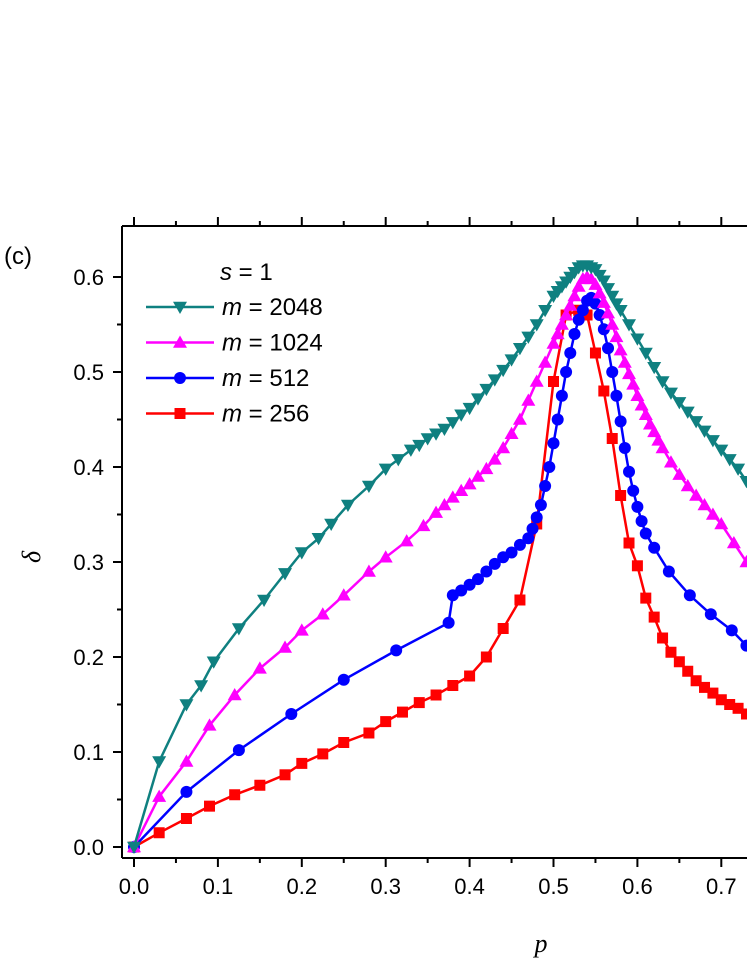 Image resolution: width=747 pixels, height=967 pixels. Describe the element at coordinates (540, 943) in the screenshot. I see `x-axis-title: p` at that location.